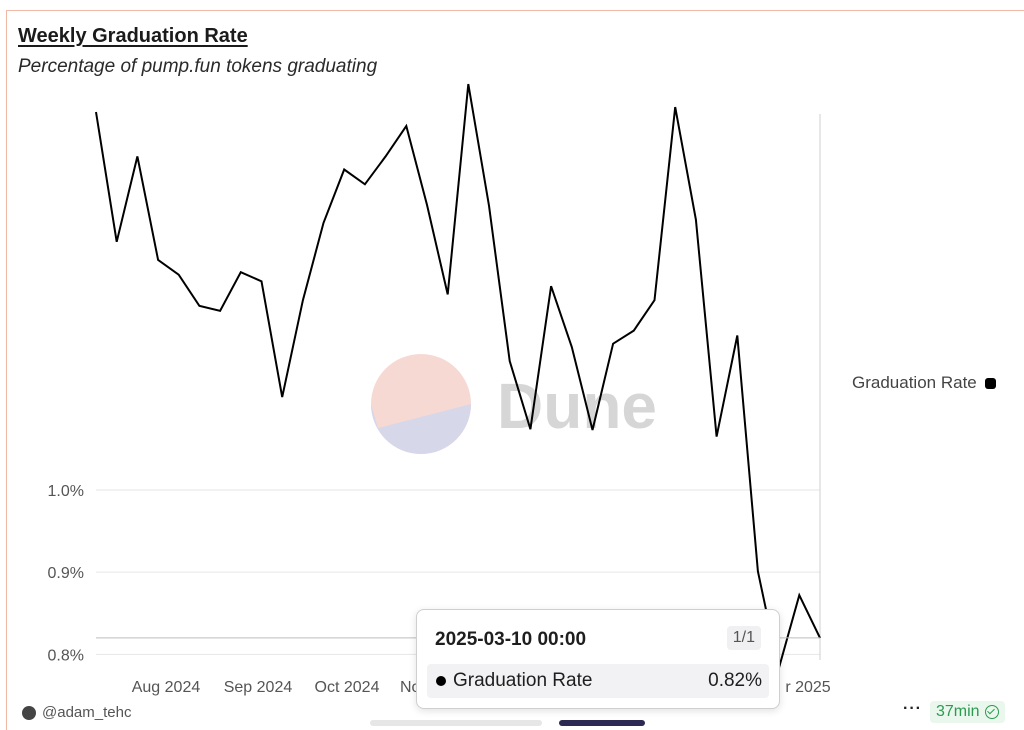 The width and height of the screenshot is (1024, 730). I want to click on y-axis-labels: 0.8% 0.9% 1.0%, so click(66, 573).